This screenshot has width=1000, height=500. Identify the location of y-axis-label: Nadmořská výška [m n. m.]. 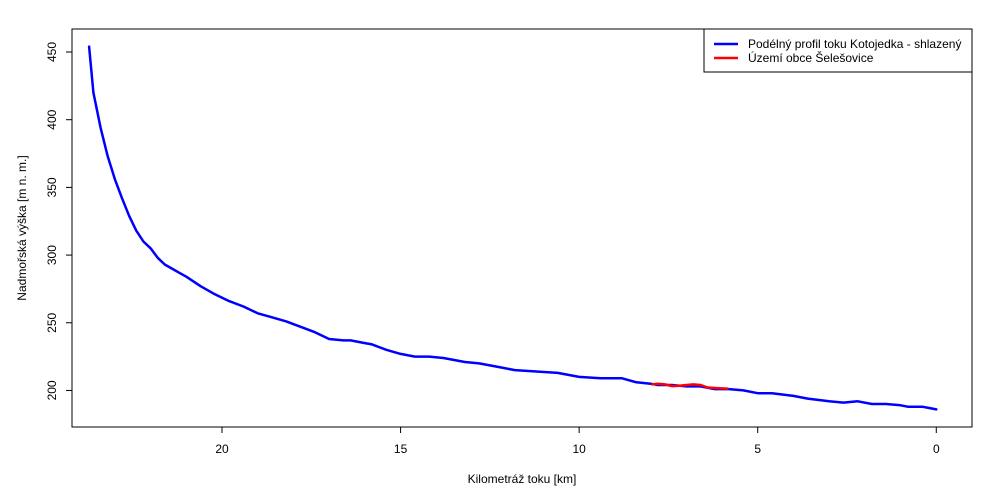
(22, 227).